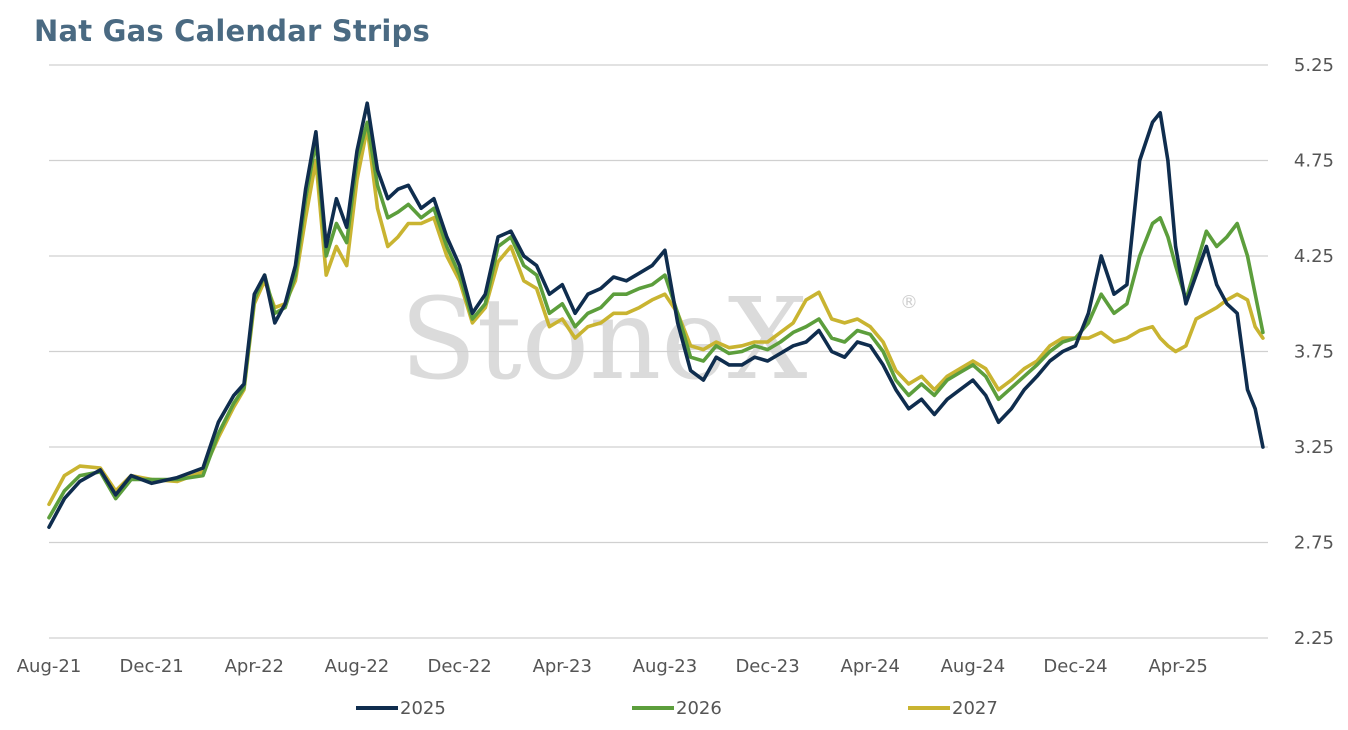 This screenshot has height=730, width=1348. I want to click on y-axis-ticks: 5.25 4.75 4.25 3.75 3.25 2.75 2.25, so click(1314, 352).